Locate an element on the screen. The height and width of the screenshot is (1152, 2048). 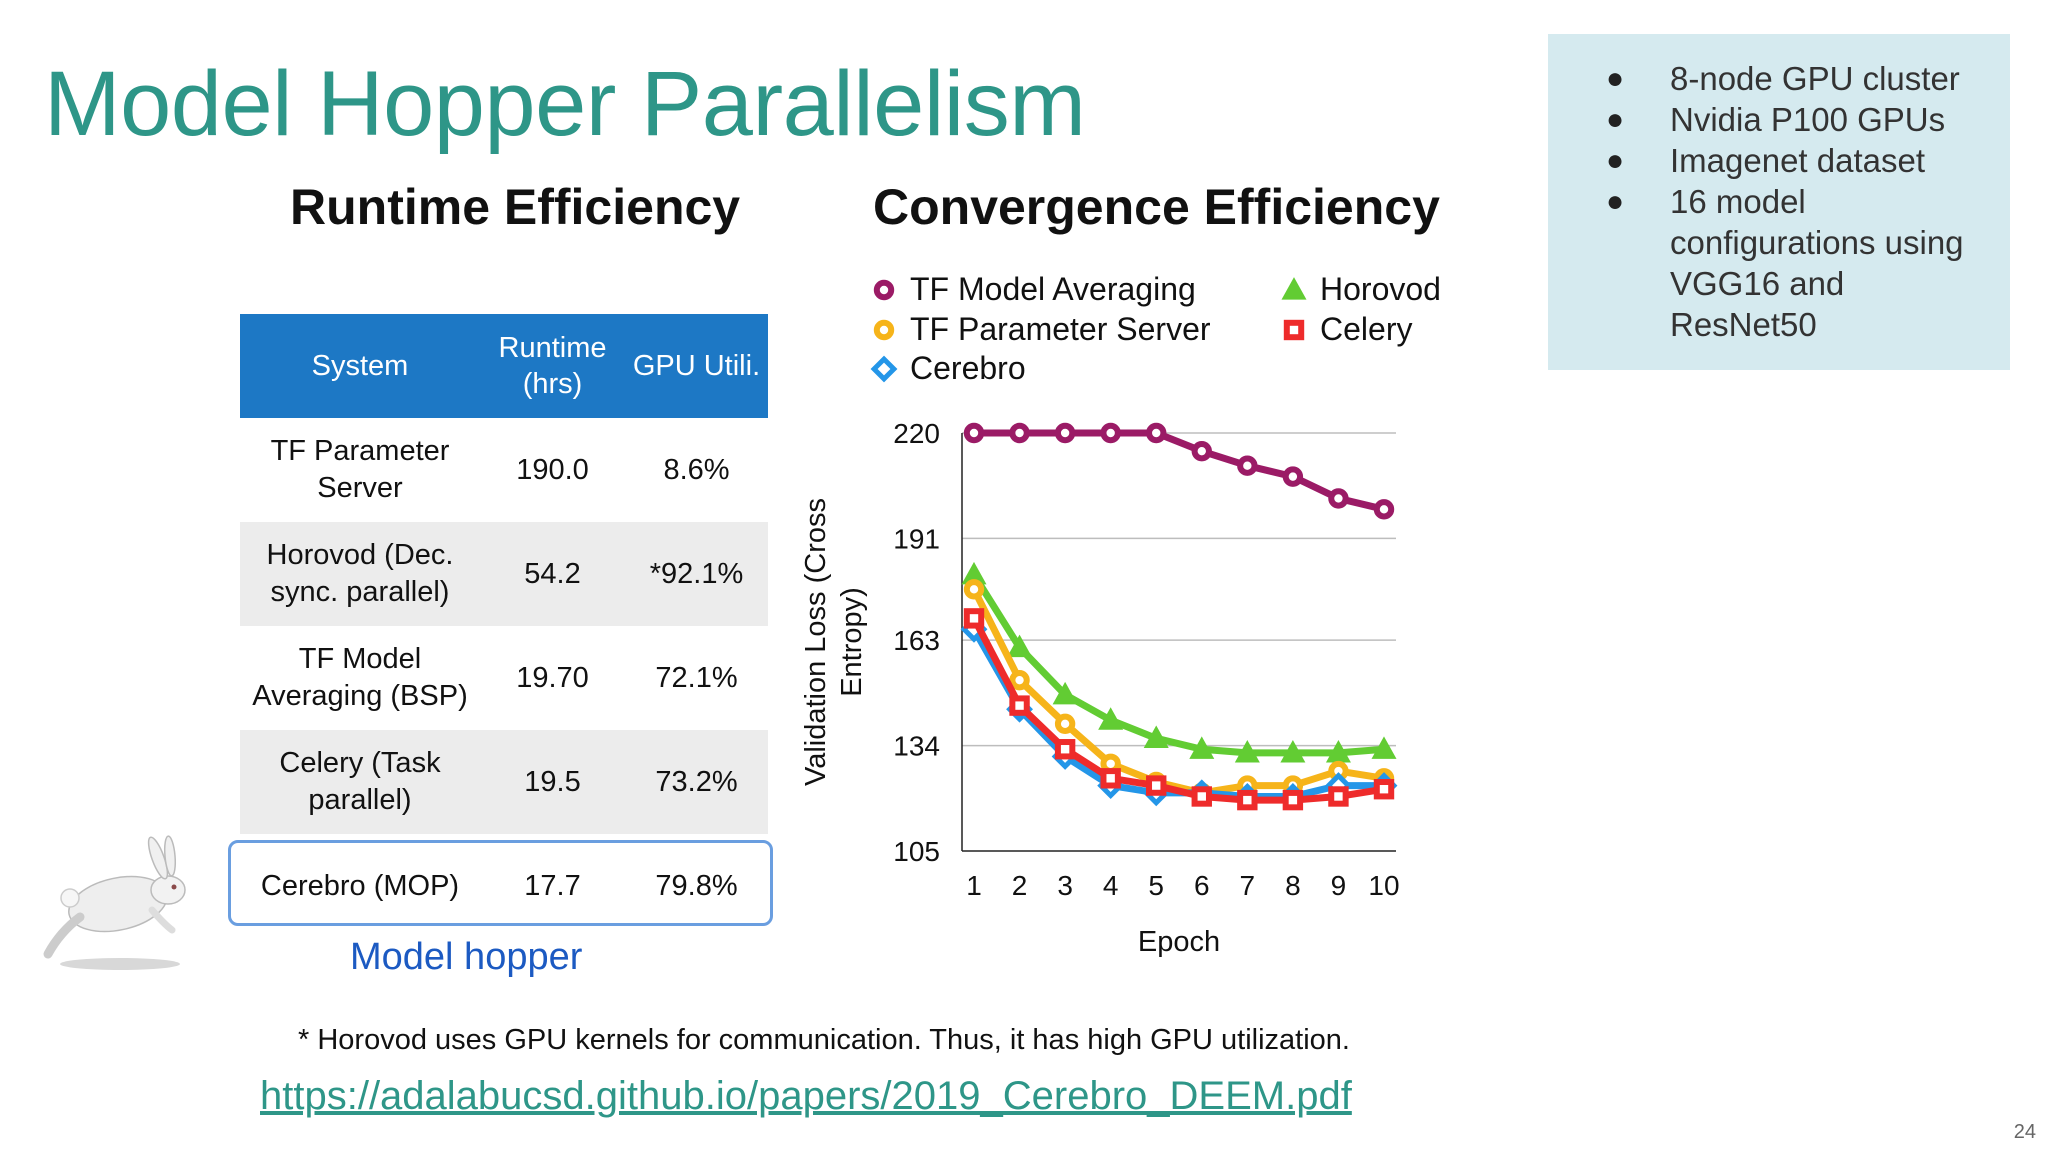
legend-item: Cerebro is located at coordinates (948, 368).